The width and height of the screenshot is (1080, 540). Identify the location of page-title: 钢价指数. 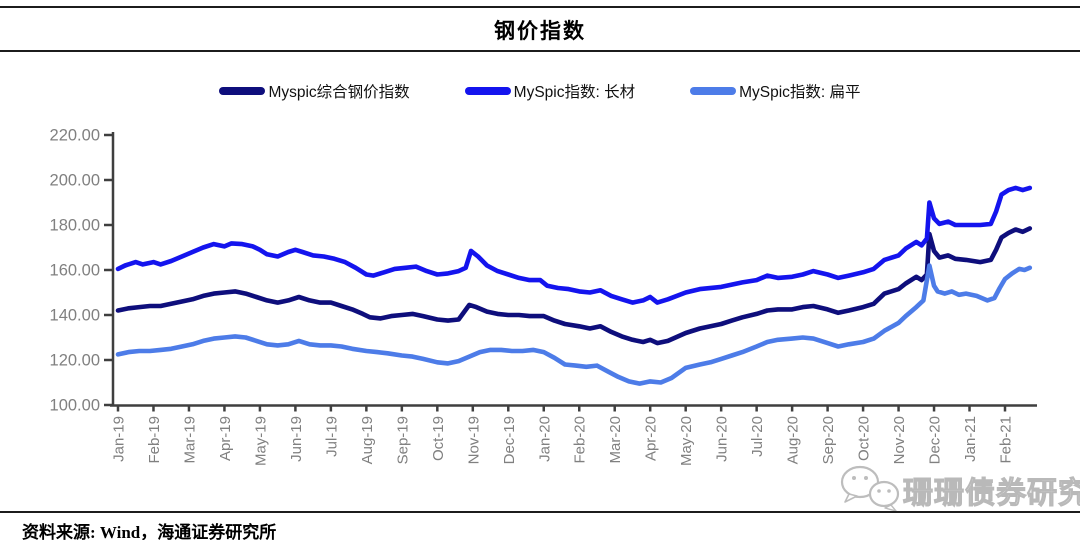
(540, 31).